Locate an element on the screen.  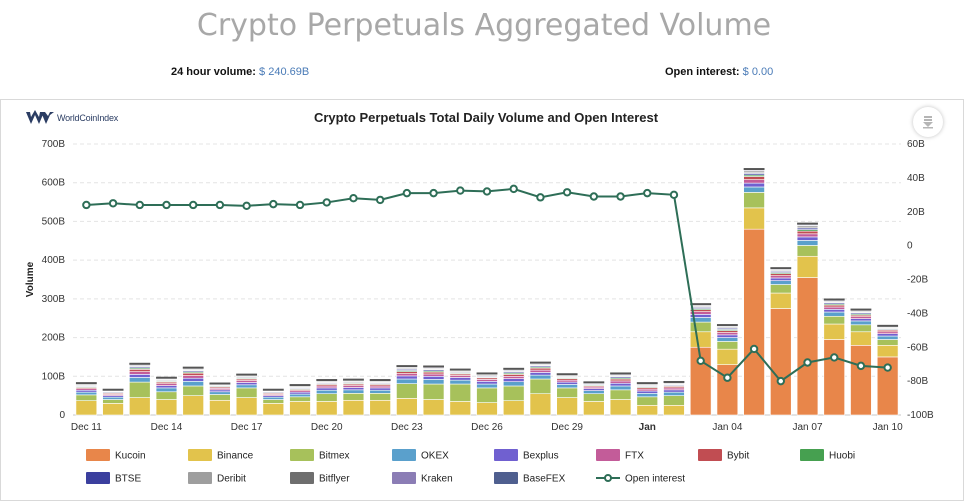
y2-tick-label: -80B is located at coordinates (917, 381).